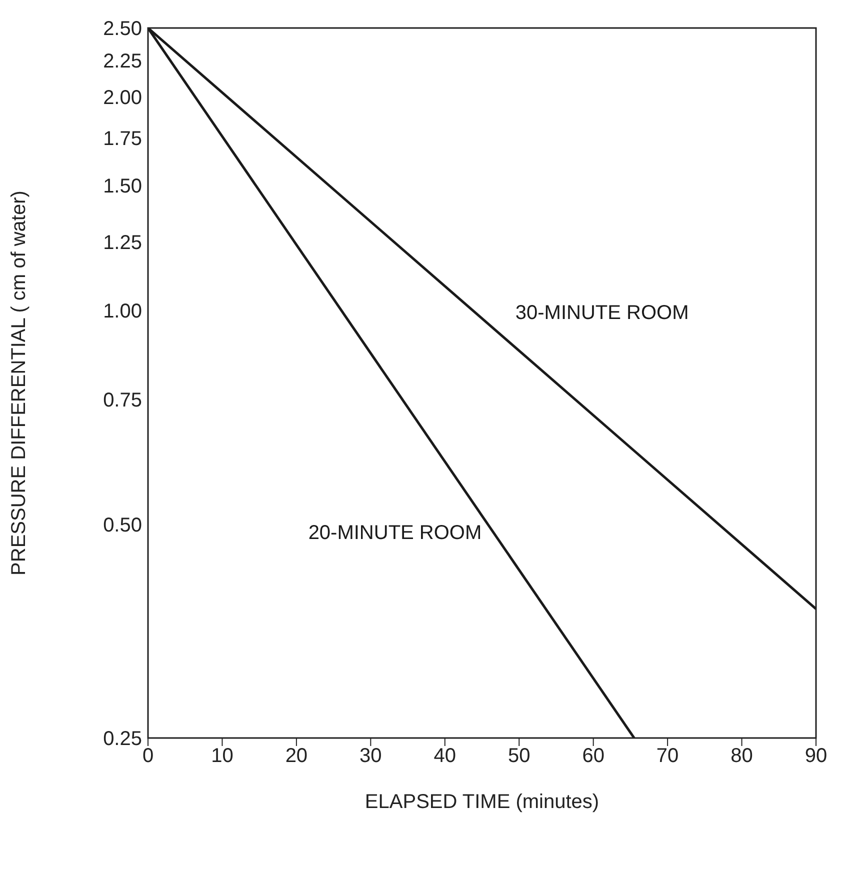  I want to click on x-tick-label: 0, so click(148, 756).